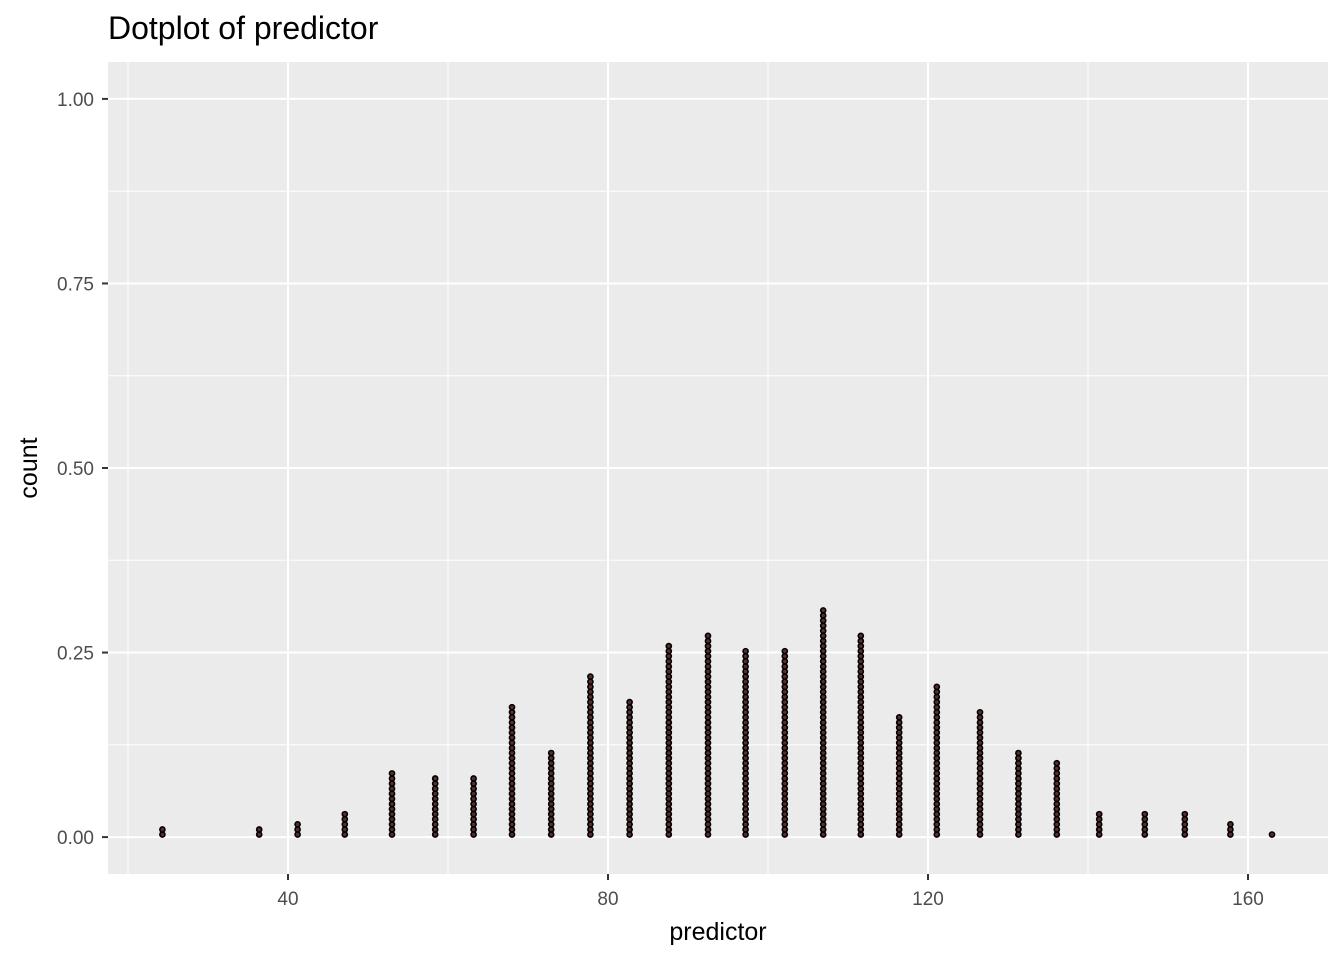 This screenshot has height=960, width=1344. What do you see at coordinates (29, 467) in the screenshot?
I see `y-axis-title: count` at bounding box center [29, 467].